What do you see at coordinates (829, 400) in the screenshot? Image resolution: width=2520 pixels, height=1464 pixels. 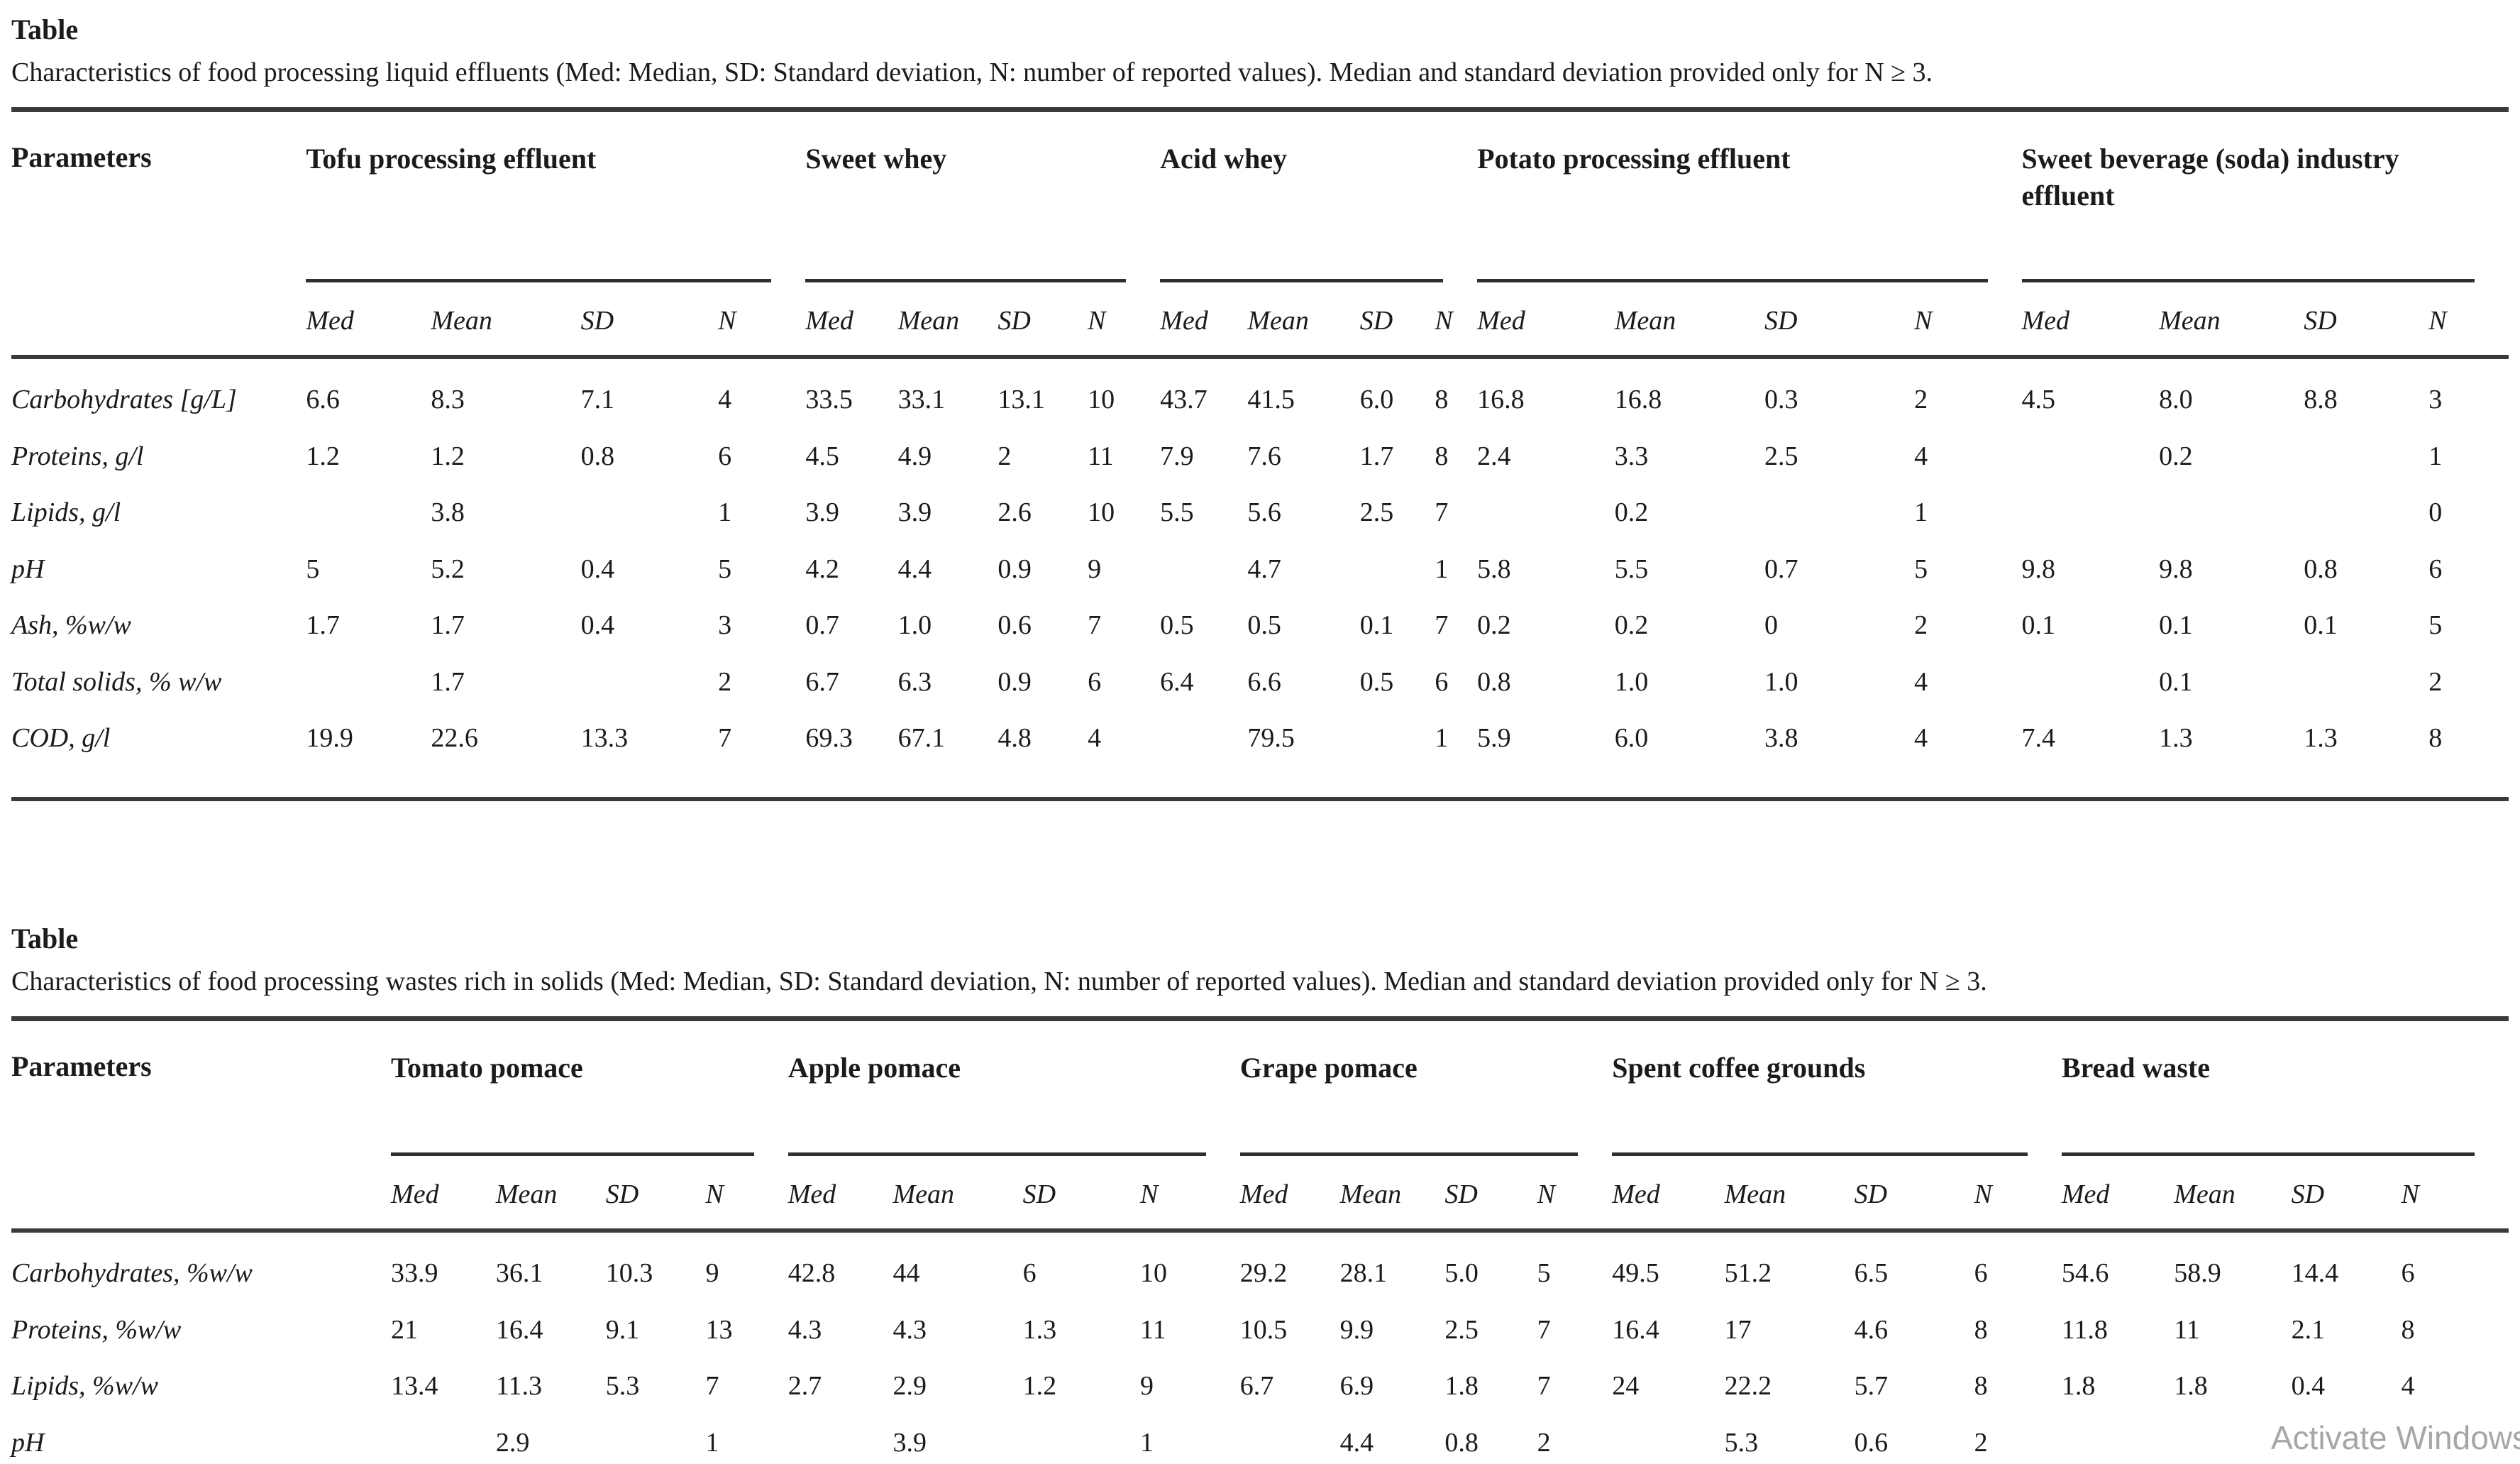 I see `value-cell: 33.5` at bounding box center [829, 400].